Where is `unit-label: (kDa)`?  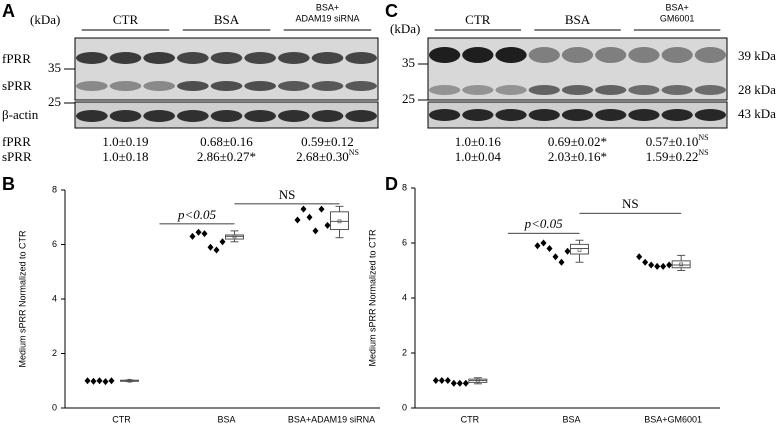
unit-label: (kDa) is located at coordinates (45, 19).